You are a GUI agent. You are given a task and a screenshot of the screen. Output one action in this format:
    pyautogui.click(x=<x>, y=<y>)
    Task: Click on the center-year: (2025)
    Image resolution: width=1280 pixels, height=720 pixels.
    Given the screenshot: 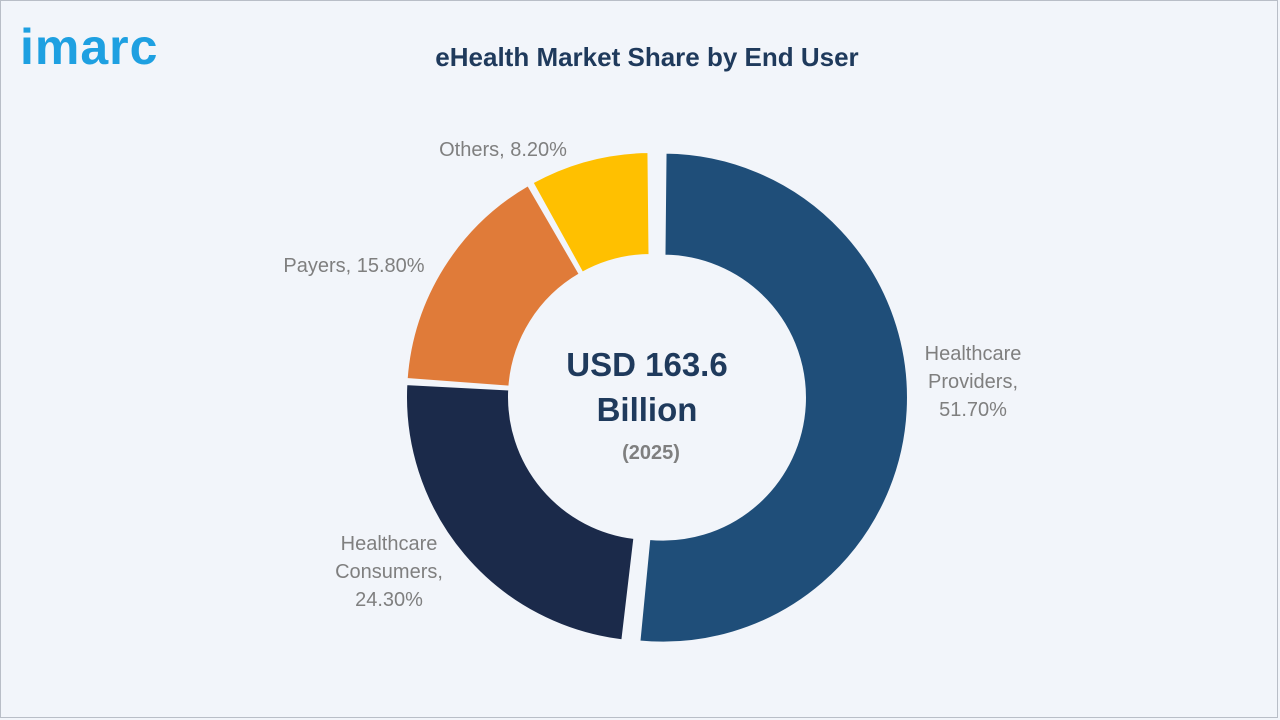 What is the action you would take?
    pyautogui.click(x=651, y=453)
    